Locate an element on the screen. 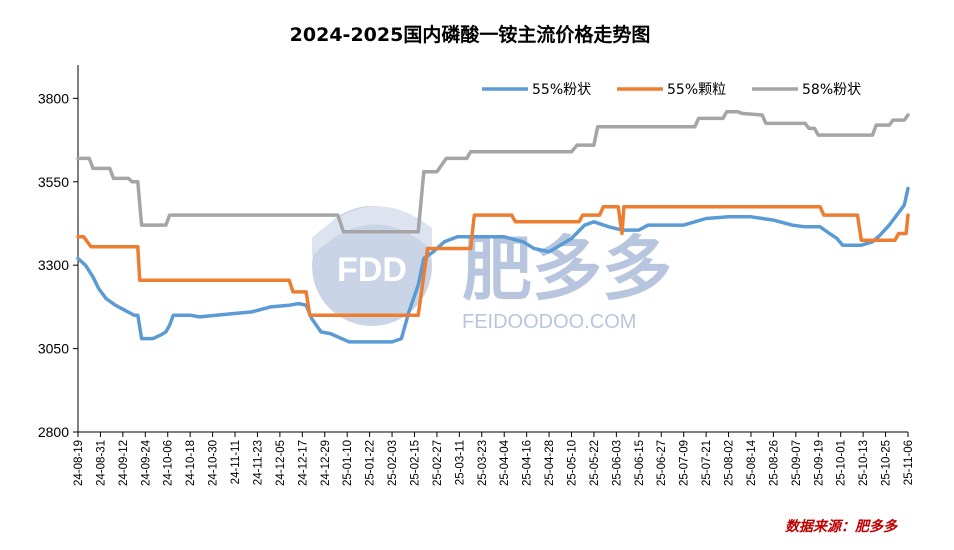 The image size is (954, 550). x-tick-label: 24-10-18 is located at coordinates (191, 463).